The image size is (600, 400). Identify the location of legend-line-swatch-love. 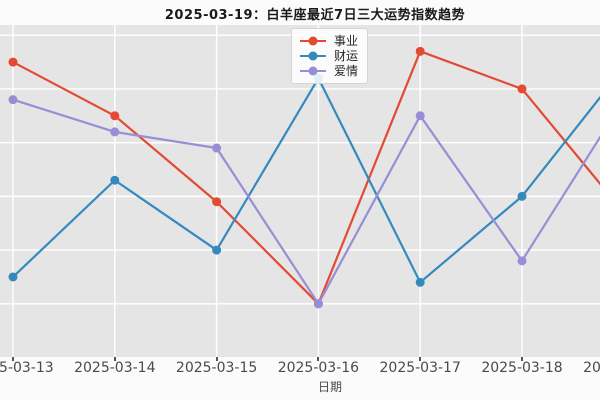
(313, 70).